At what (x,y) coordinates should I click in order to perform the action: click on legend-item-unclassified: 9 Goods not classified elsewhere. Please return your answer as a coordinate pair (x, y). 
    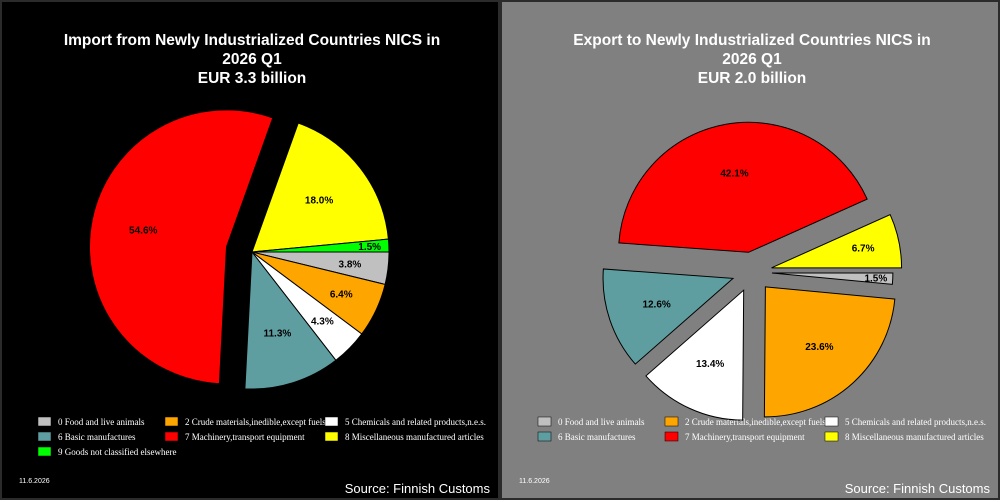
    Looking at the image, I should click on (106, 451).